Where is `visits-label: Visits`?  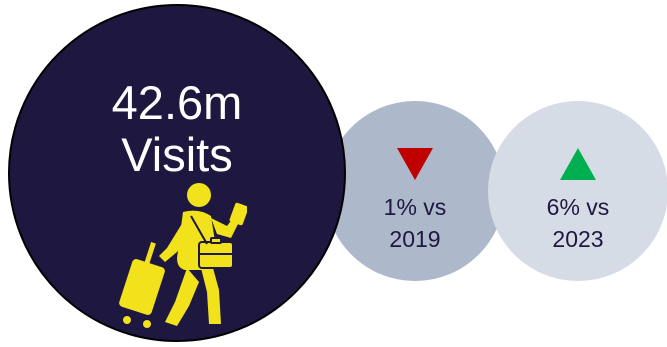
visits-label: Visits is located at coordinates (177, 154).